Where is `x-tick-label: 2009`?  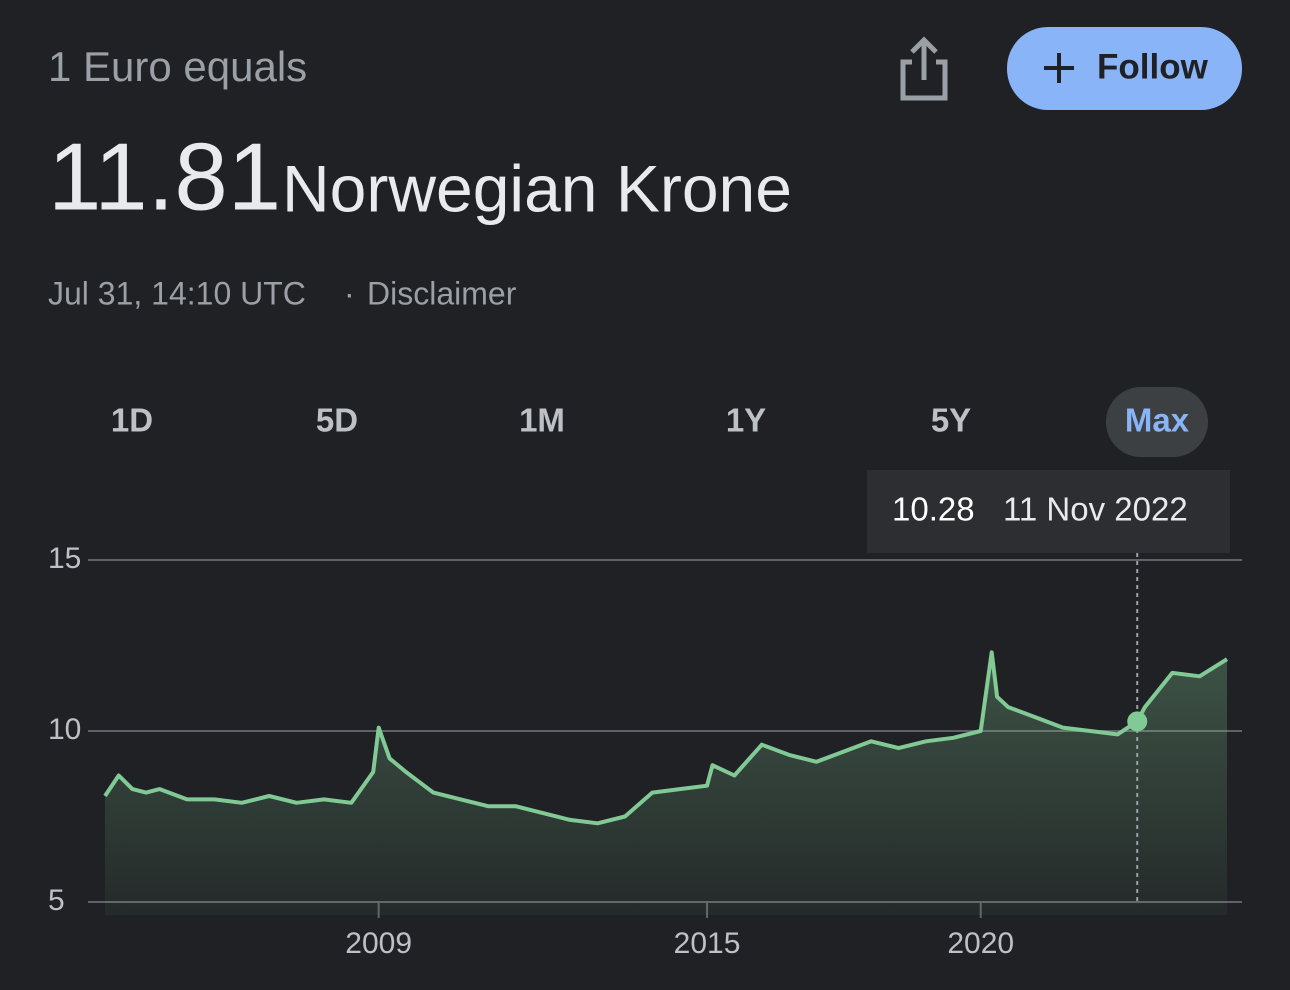 x-tick-label: 2009 is located at coordinates (378, 943).